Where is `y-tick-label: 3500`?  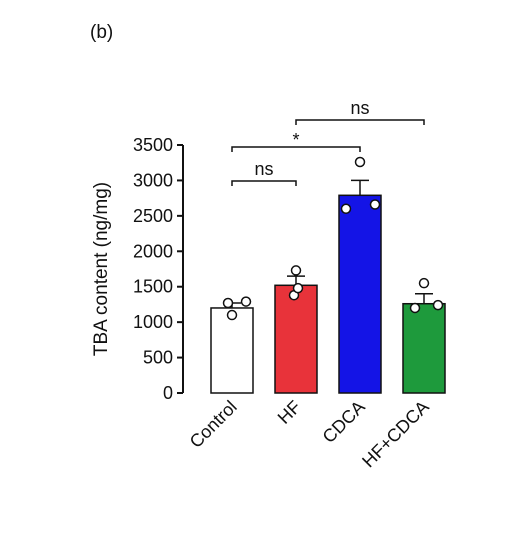
y-tick-label: 3500 is located at coordinates (153, 145).